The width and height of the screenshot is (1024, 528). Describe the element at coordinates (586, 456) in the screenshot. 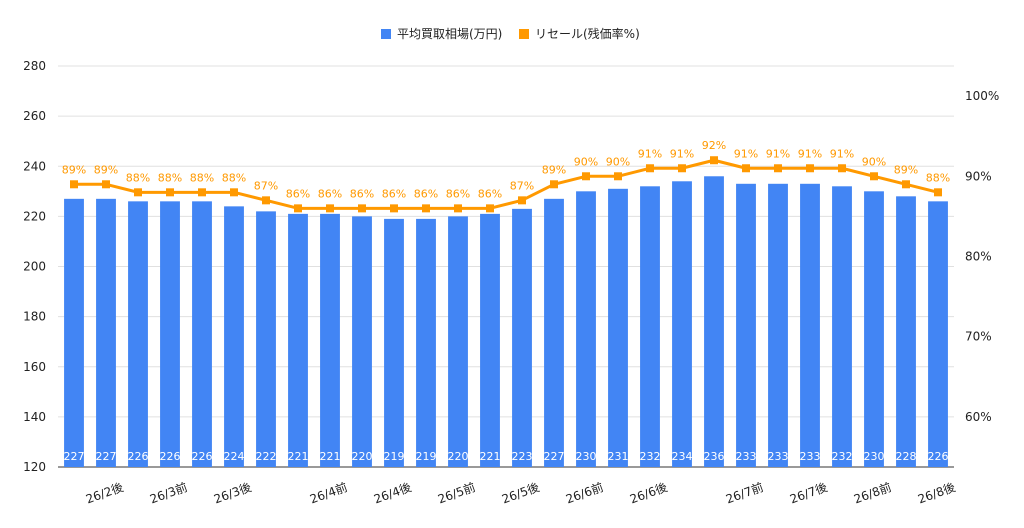

I see `bar-value-label: 230` at that location.